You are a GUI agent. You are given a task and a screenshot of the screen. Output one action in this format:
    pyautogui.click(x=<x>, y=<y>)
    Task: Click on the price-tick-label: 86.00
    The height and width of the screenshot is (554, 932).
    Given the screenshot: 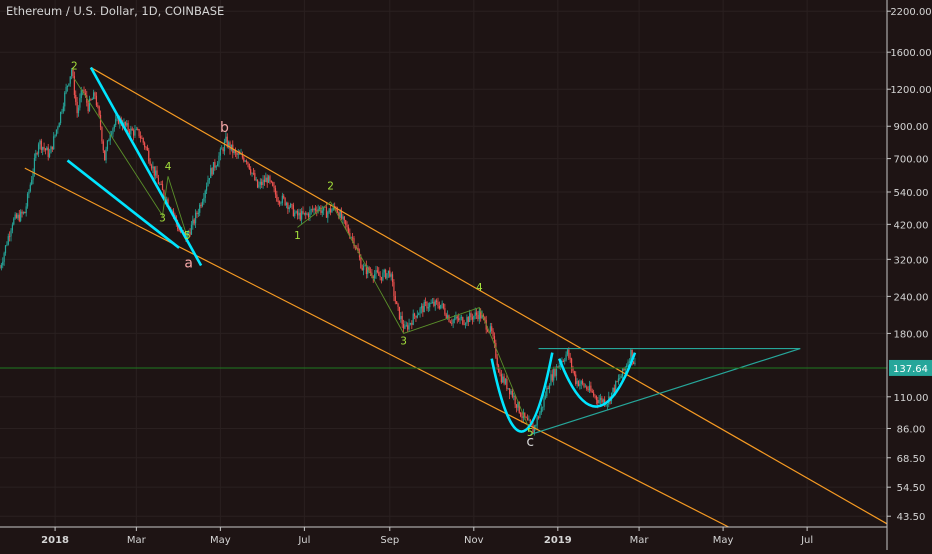 What is the action you would take?
    pyautogui.click(x=911, y=429)
    